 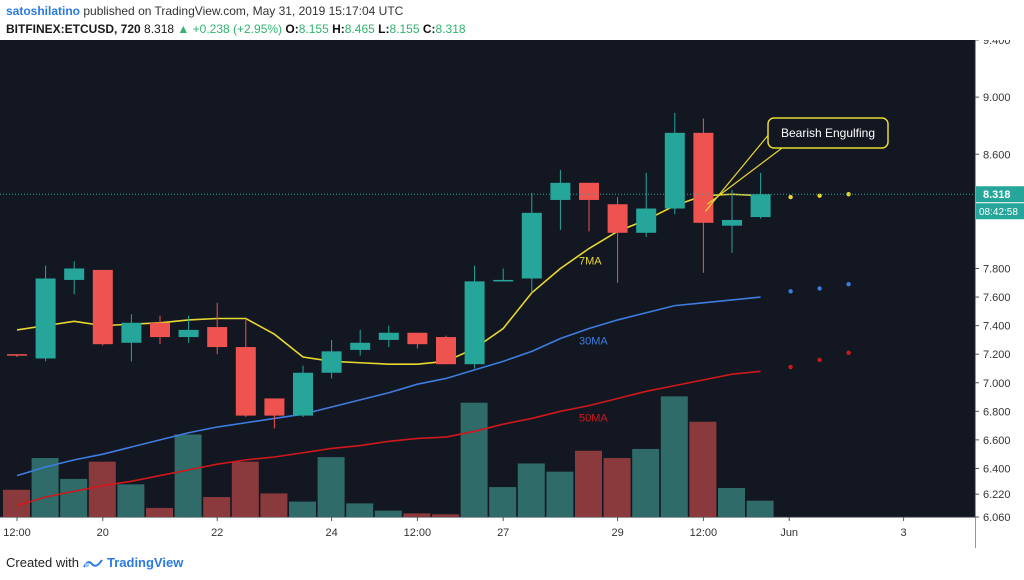 What do you see at coordinates (359, 29) in the screenshot?
I see `high-value: 8.465` at bounding box center [359, 29].